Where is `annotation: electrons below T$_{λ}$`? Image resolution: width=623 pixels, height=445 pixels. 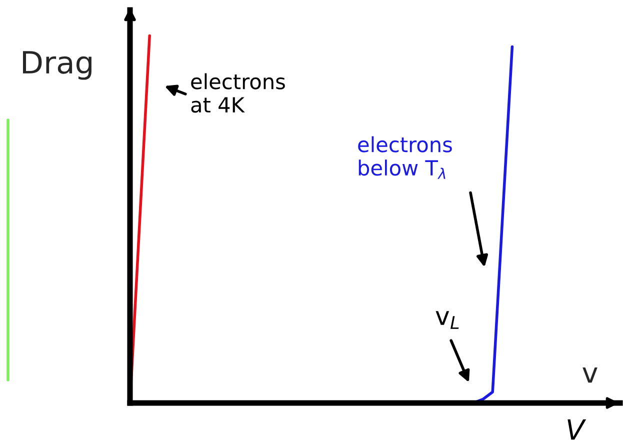
annotation: electrons below T$_{λ}$ is located at coordinates (405, 157).